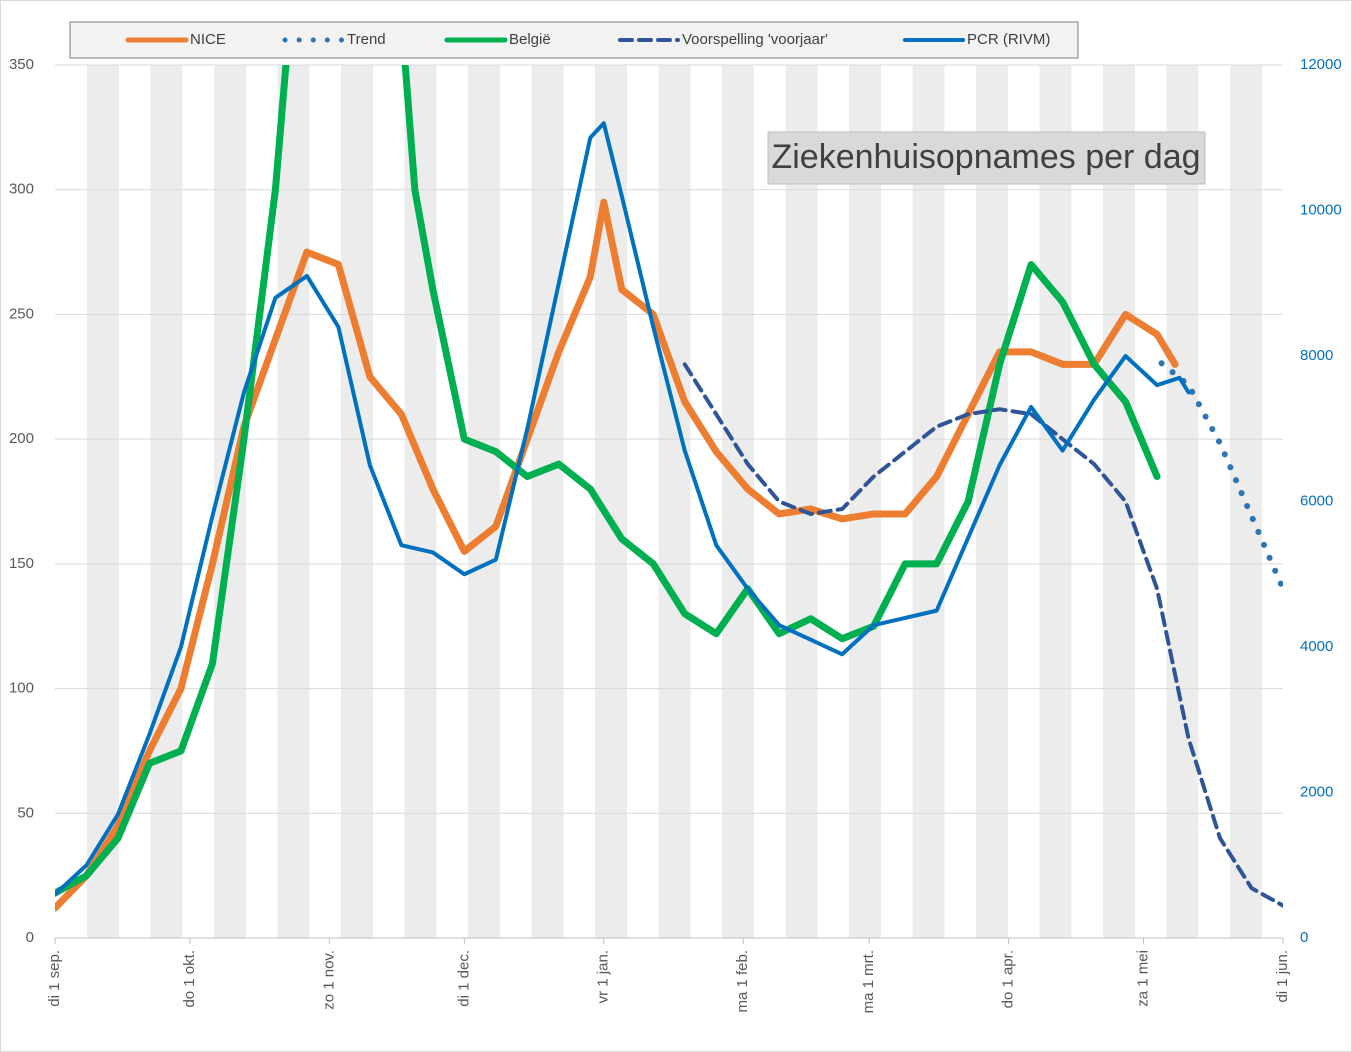 Image resolution: width=1352 pixels, height=1052 pixels. Describe the element at coordinates (189, 979) in the screenshot. I see `x-tick-label: do 1 okt.` at that location.